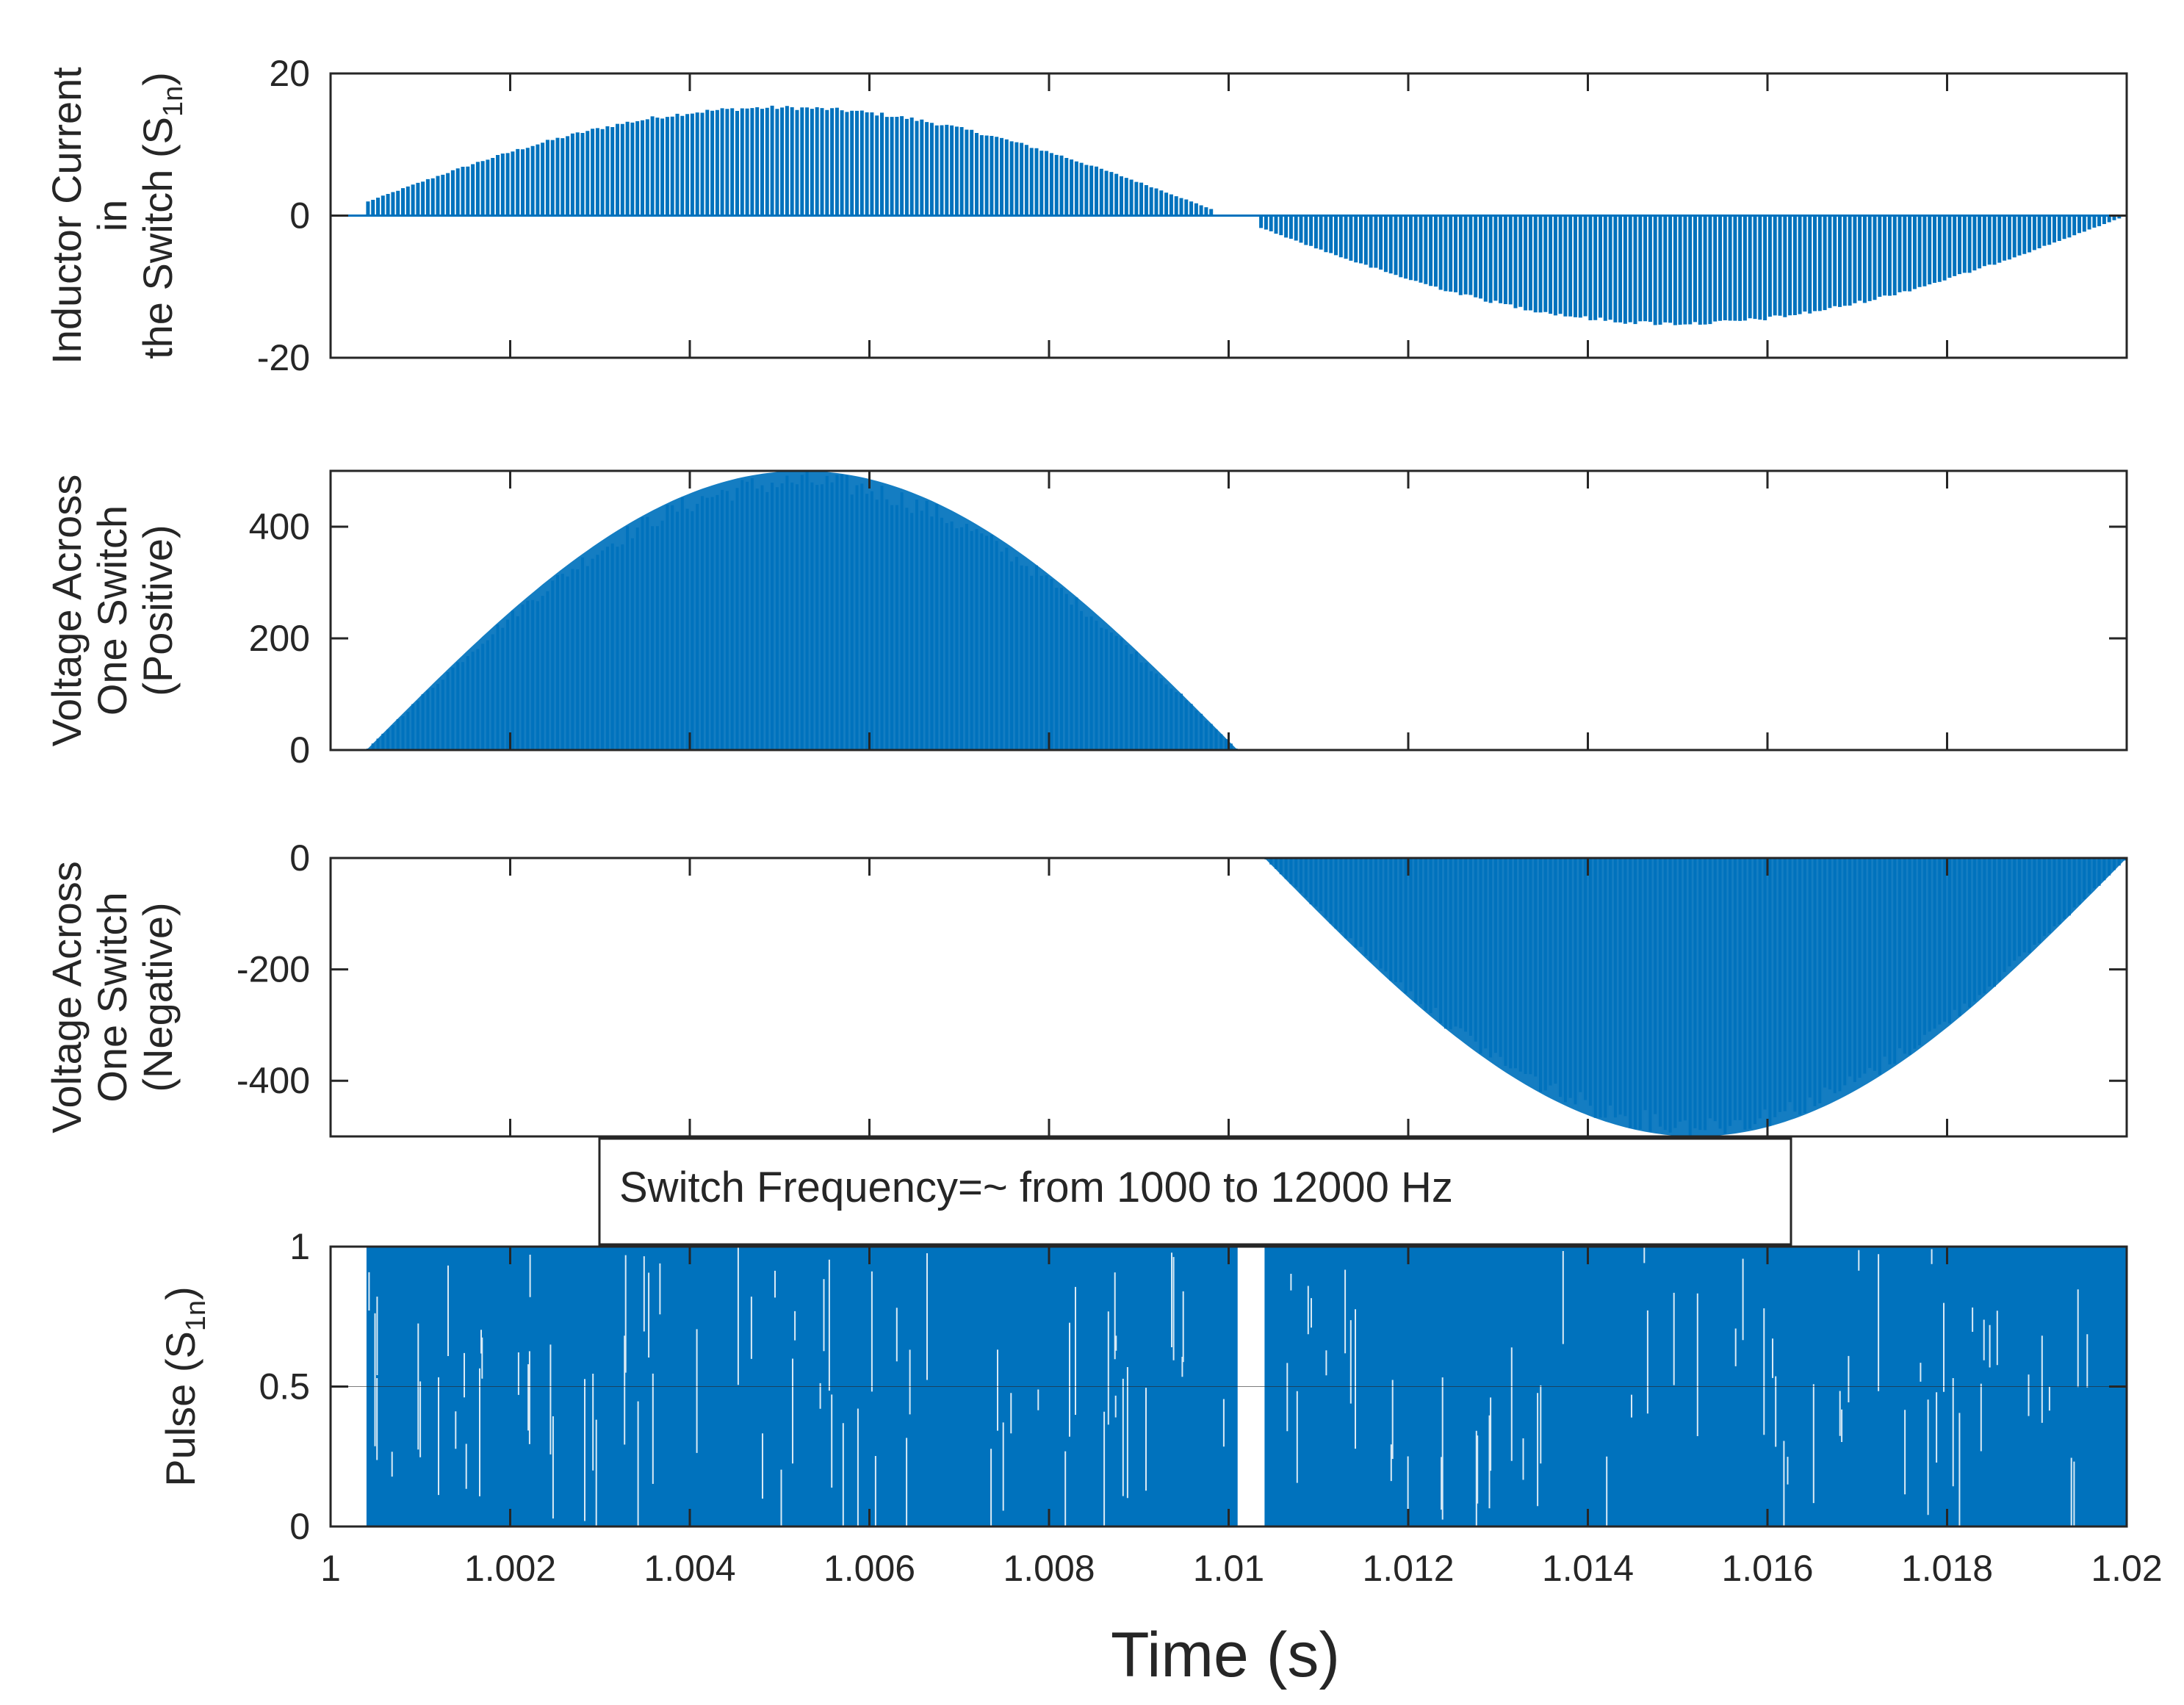  What do you see at coordinates (279, 526) in the screenshot?
I see `voltage-positive-y-tick-label: 400` at bounding box center [279, 526].